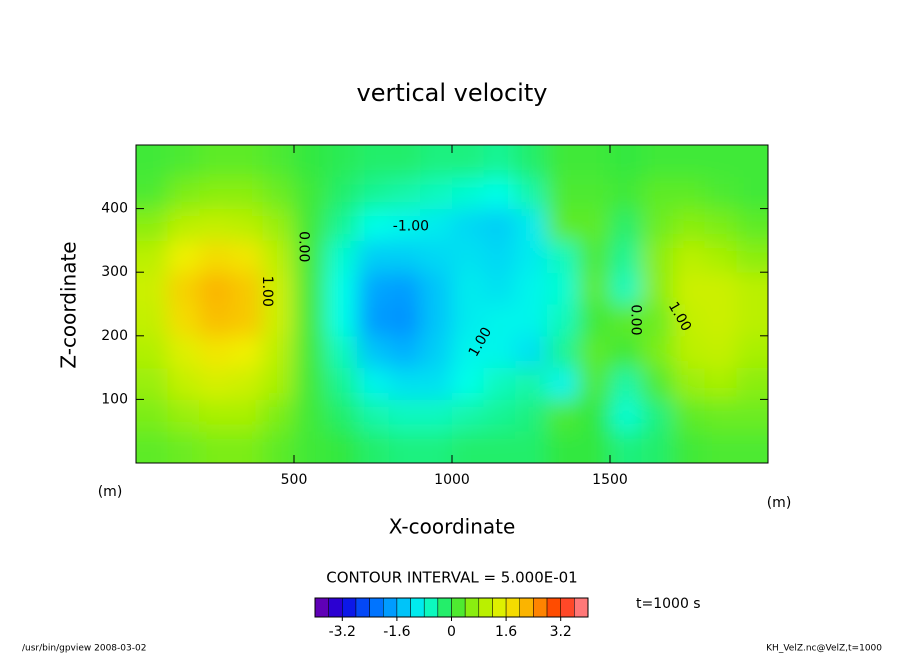  Describe the element at coordinates (114, 209) in the screenshot. I see `y-tick-label: 400` at that location.